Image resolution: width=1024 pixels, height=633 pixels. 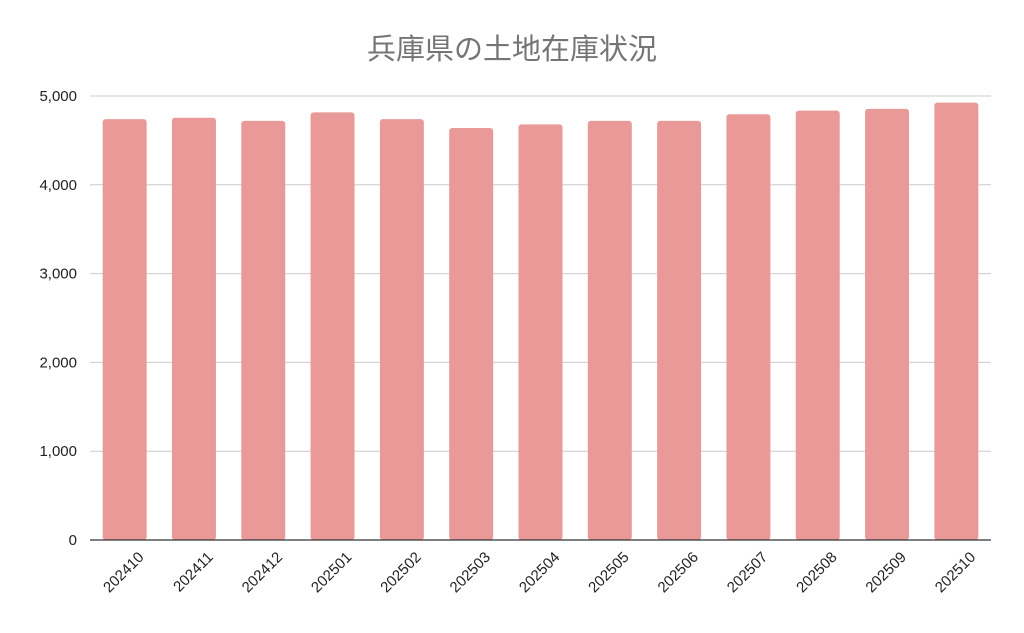 I want to click on x-tick-label: 202510, so click(x=955, y=572).